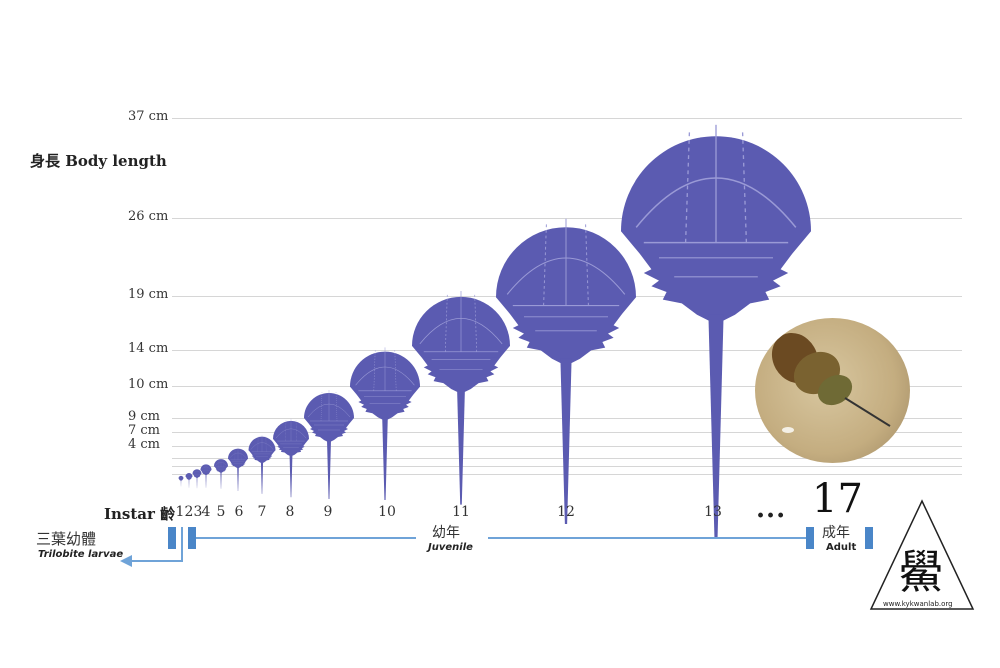 Image resolution: width=1000 pixels, height=668 pixels. Describe the element at coordinates (869, 538) in the screenshot. I see `adult-bar` at that location.